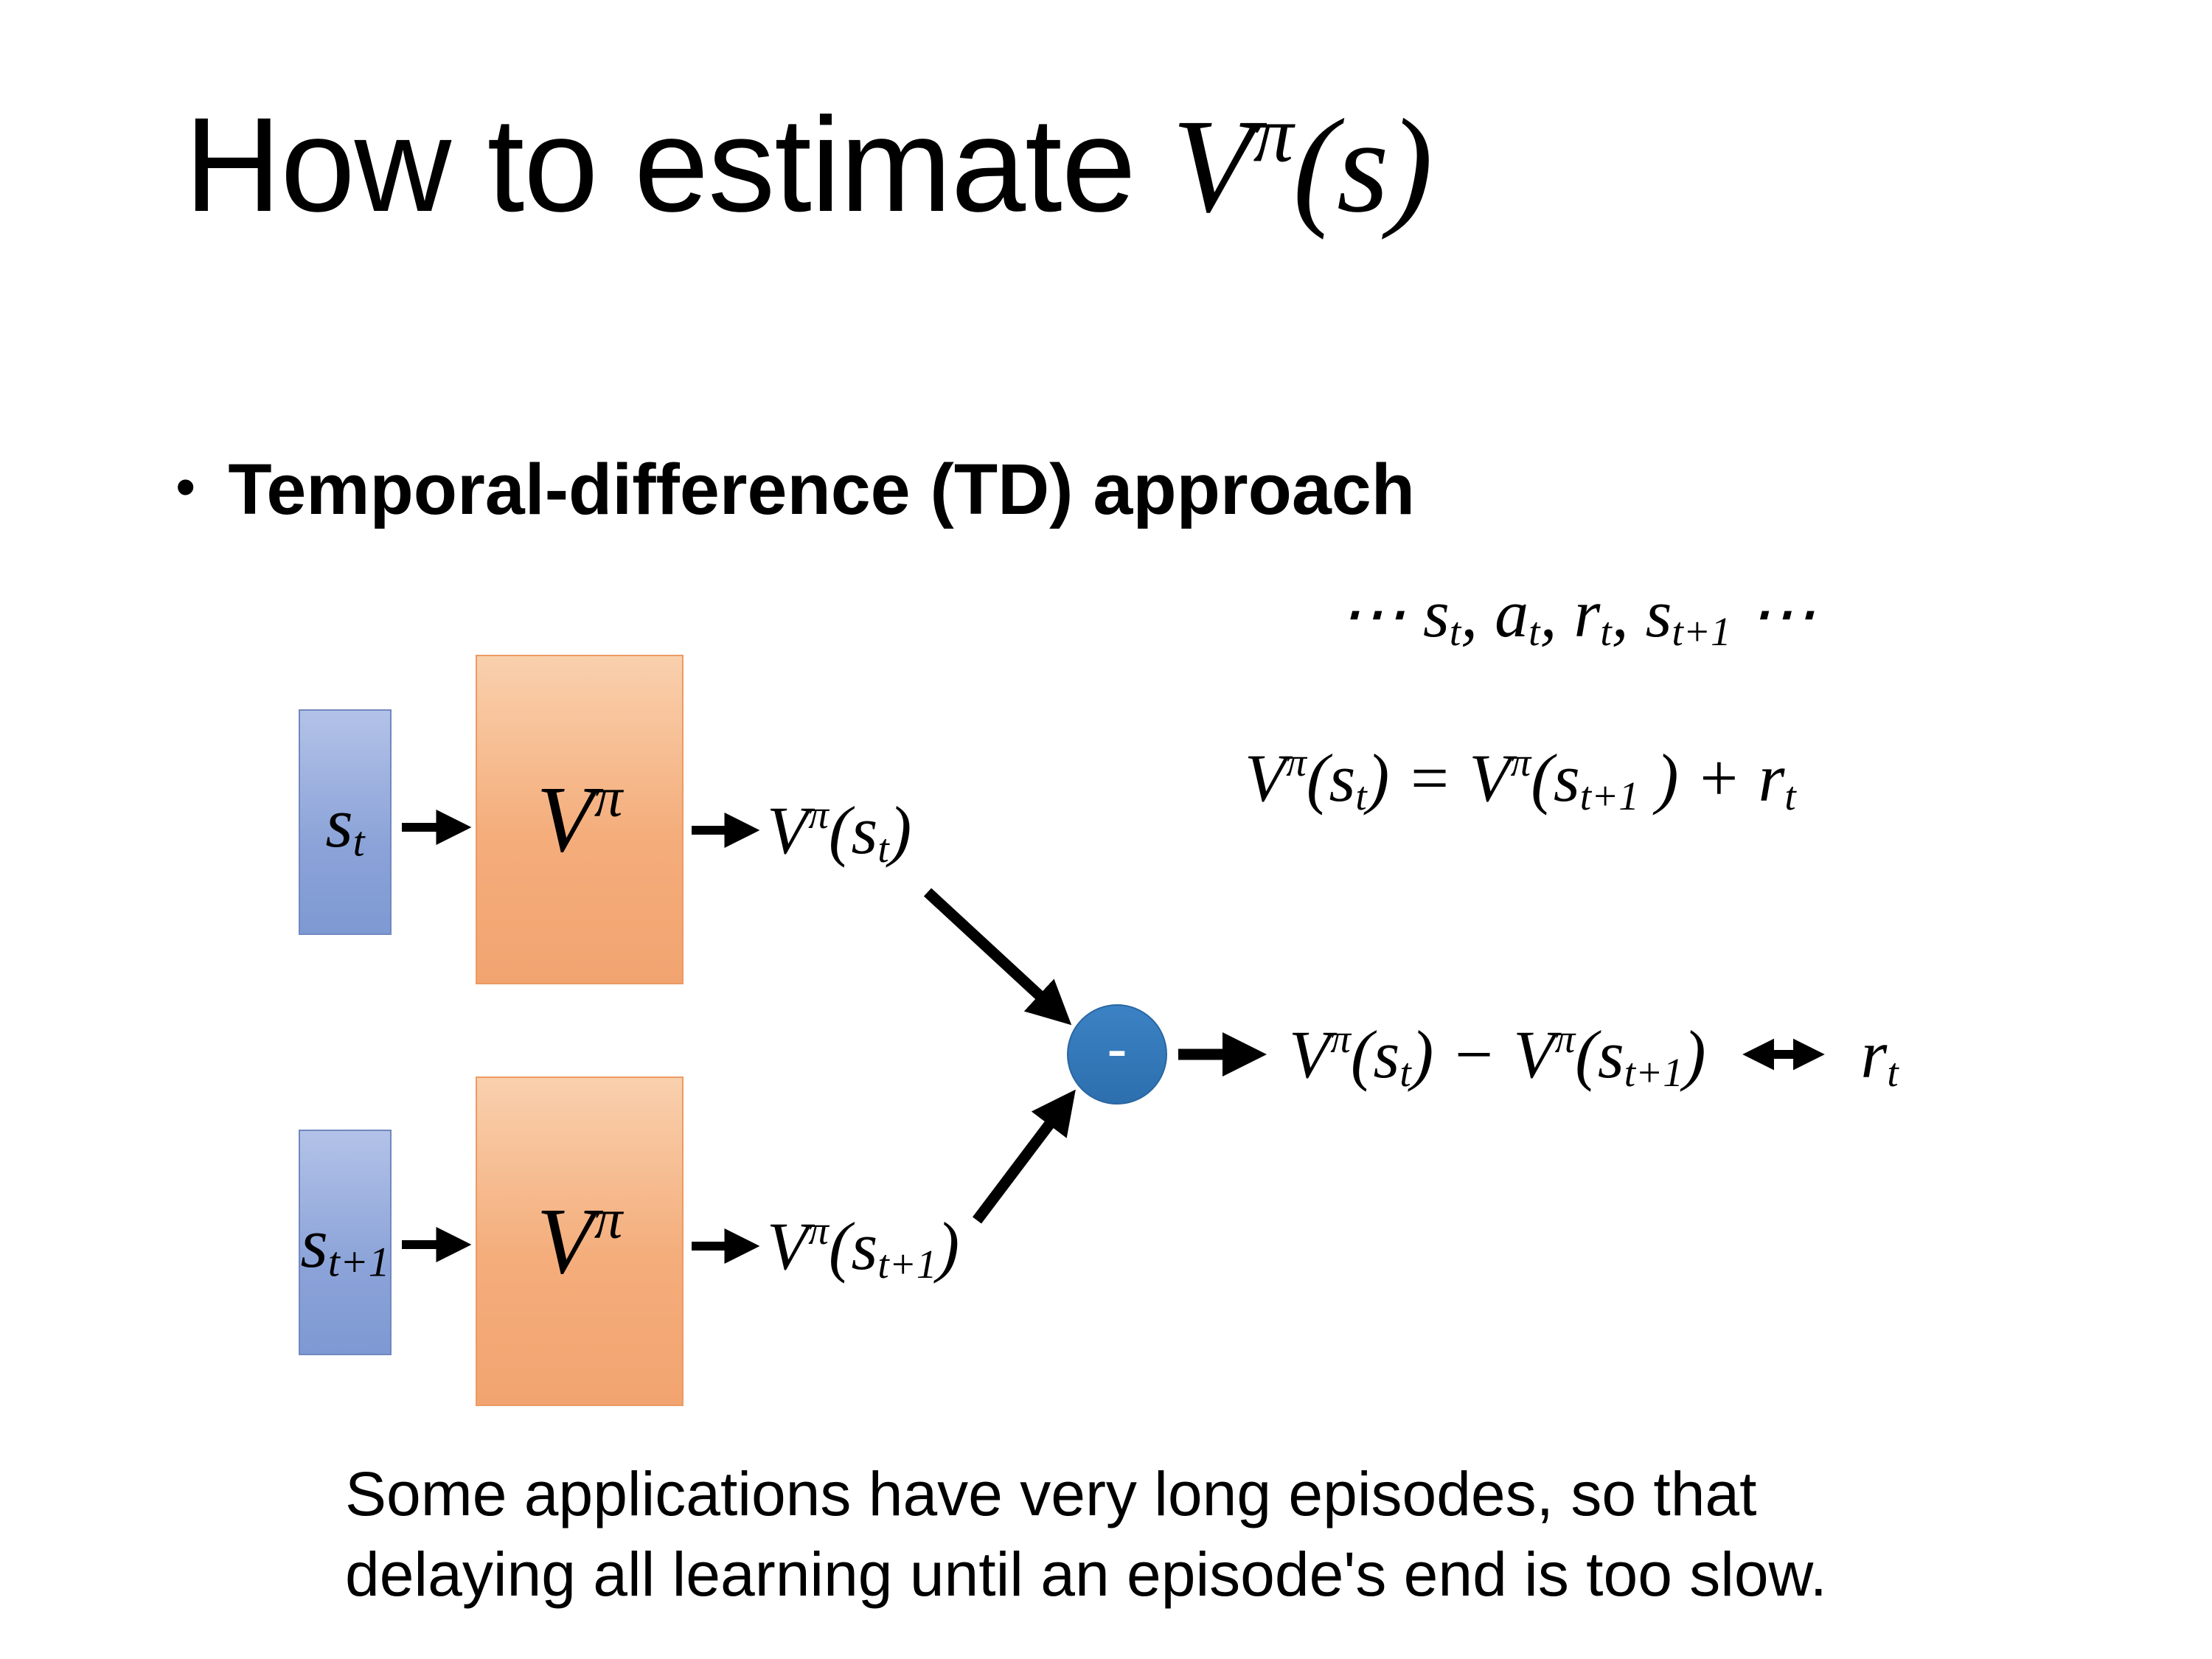  What do you see at coordinates (1024, 1156) in the screenshot?
I see `arrow-output-t1-to-minus` at bounding box center [1024, 1156].